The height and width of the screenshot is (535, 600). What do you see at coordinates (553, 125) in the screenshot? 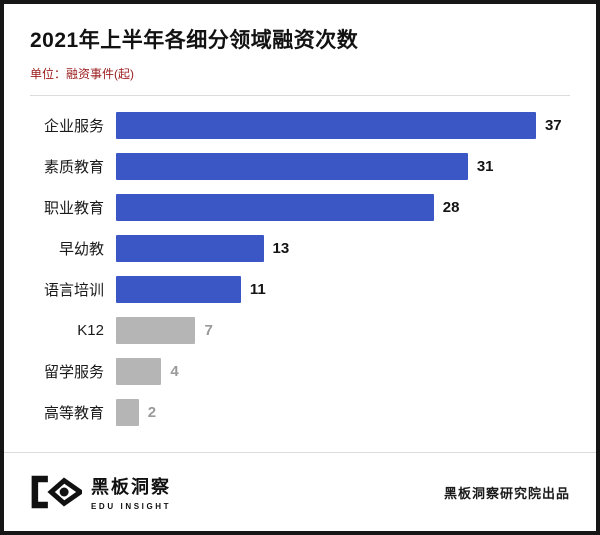
I see `value-label: 37` at bounding box center [553, 125].